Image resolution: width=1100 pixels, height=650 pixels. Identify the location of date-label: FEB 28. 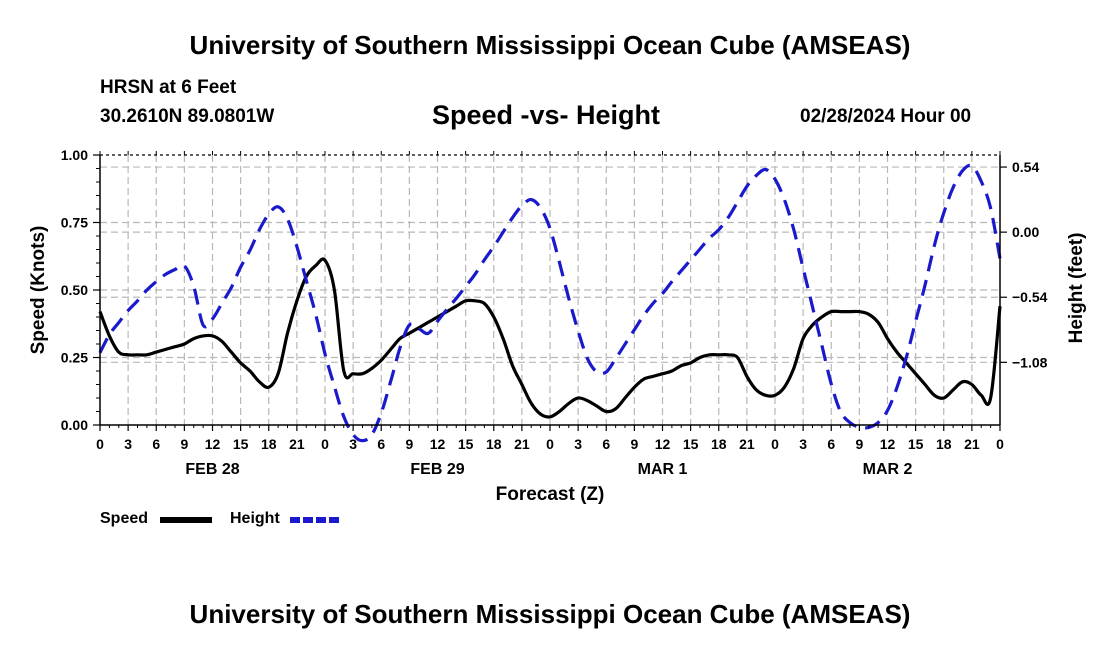
(212, 469).